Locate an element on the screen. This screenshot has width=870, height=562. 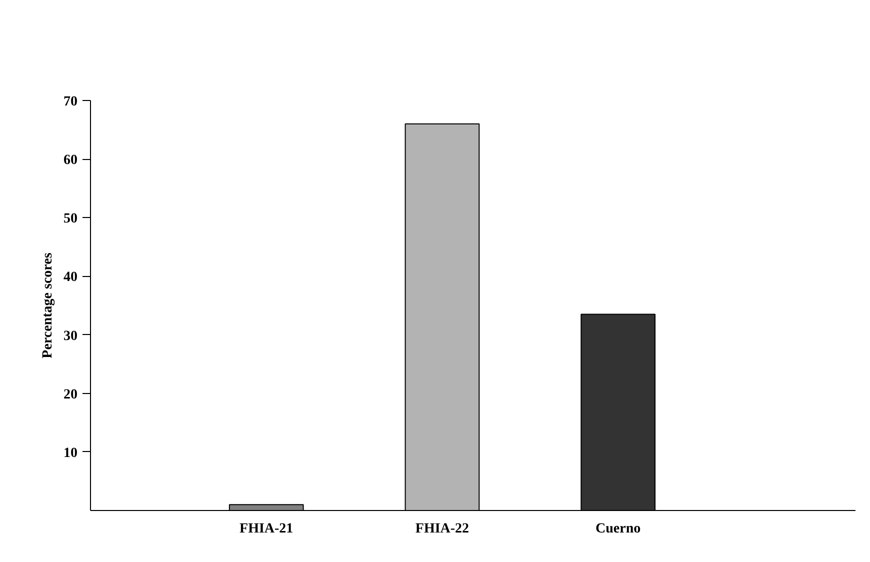
x-tick-label: FHIA-22 is located at coordinates (442, 529).